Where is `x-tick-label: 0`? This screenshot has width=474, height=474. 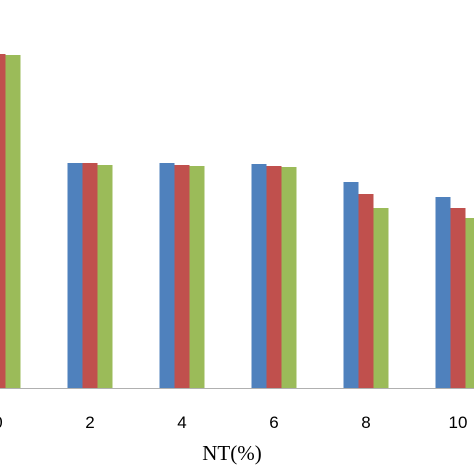
x-tick-label: 0 is located at coordinates (1, 422).